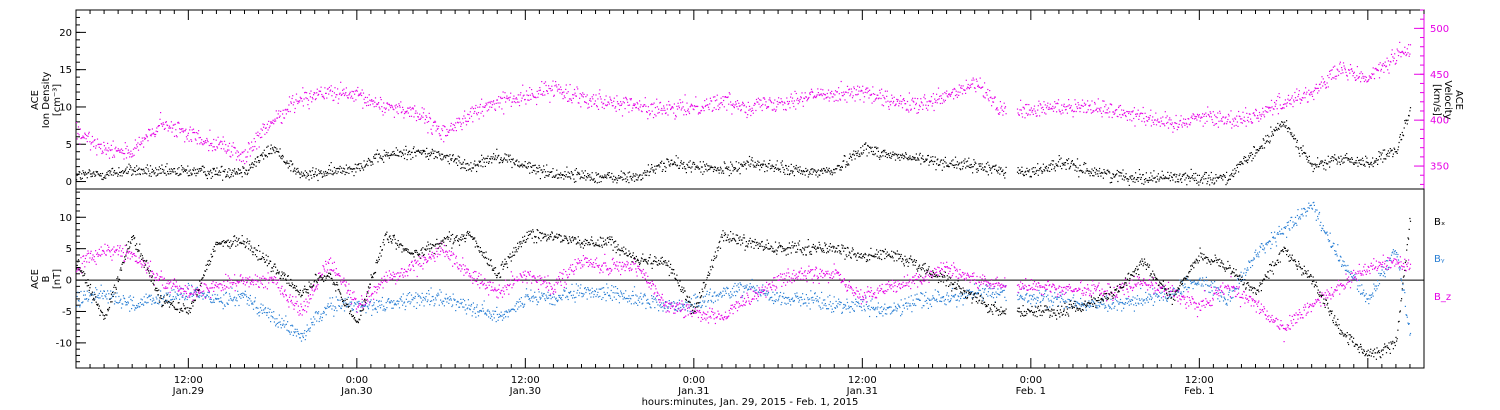  Describe the element at coordinates (67, 312) in the screenshot. I see `y-tick-label-b: -5` at that location.